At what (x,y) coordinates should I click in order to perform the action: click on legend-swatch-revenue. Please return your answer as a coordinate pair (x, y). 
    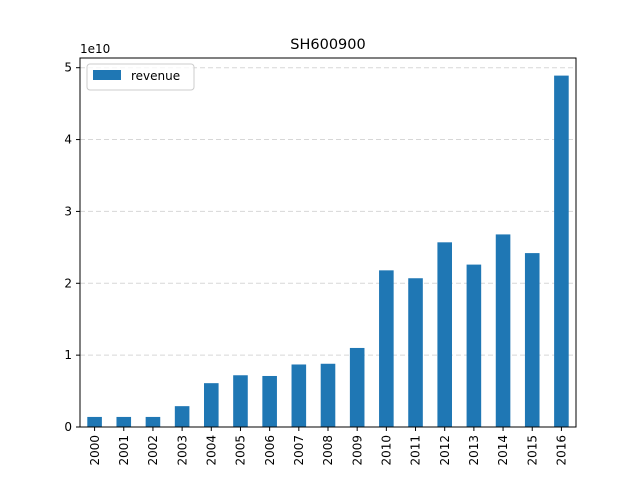
    Looking at the image, I should click on (107, 75).